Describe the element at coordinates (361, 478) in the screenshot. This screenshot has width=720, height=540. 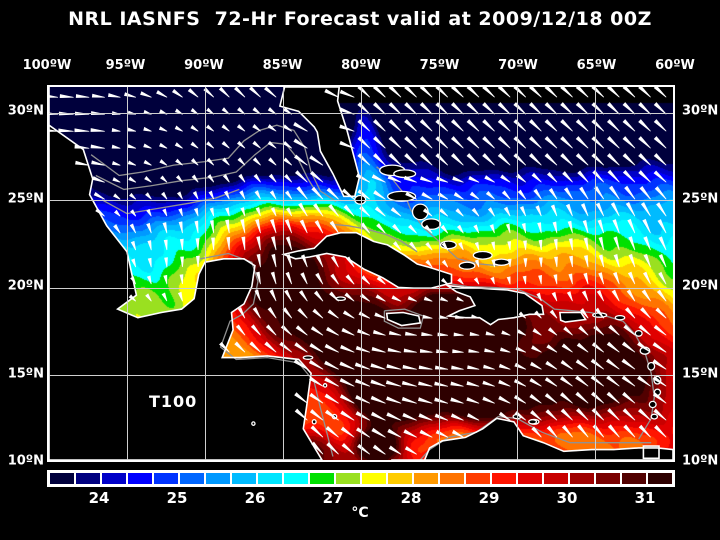
I see `colorbar` at that location.